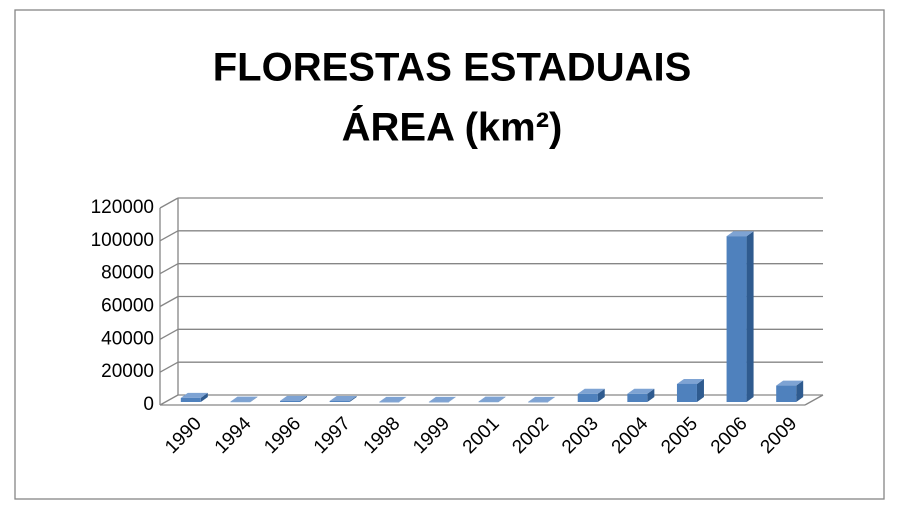 The image size is (899, 505). Describe the element at coordinates (122, 240) in the screenshot. I see `y-tick-label: 100000` at that location.